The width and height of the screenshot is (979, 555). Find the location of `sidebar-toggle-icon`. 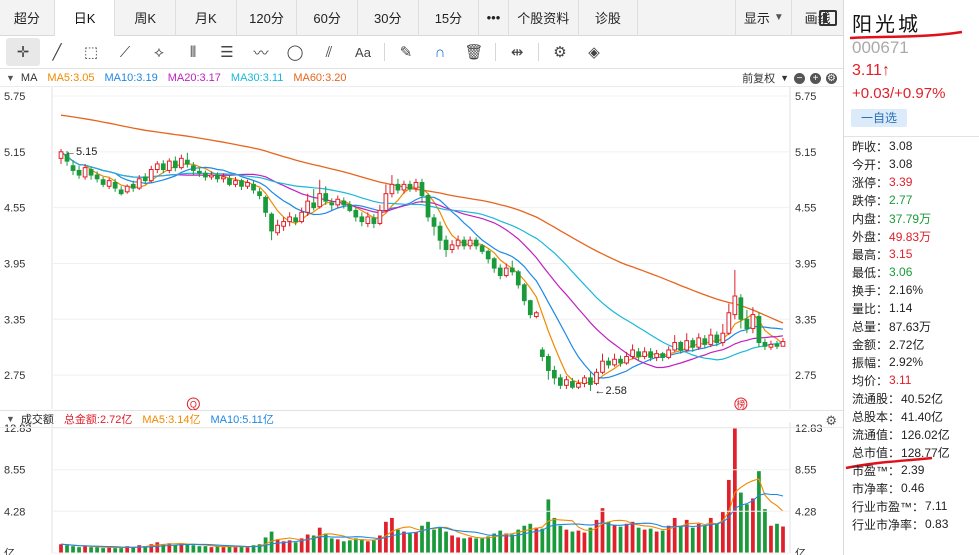

sidebar-toggle-icon is located at coordinates (828, 18).